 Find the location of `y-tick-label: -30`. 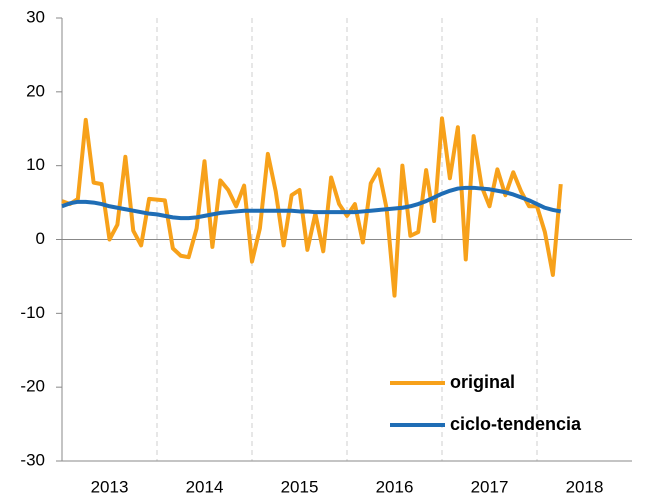

y-tick-label: -30 is located at coordinates (32, 459).